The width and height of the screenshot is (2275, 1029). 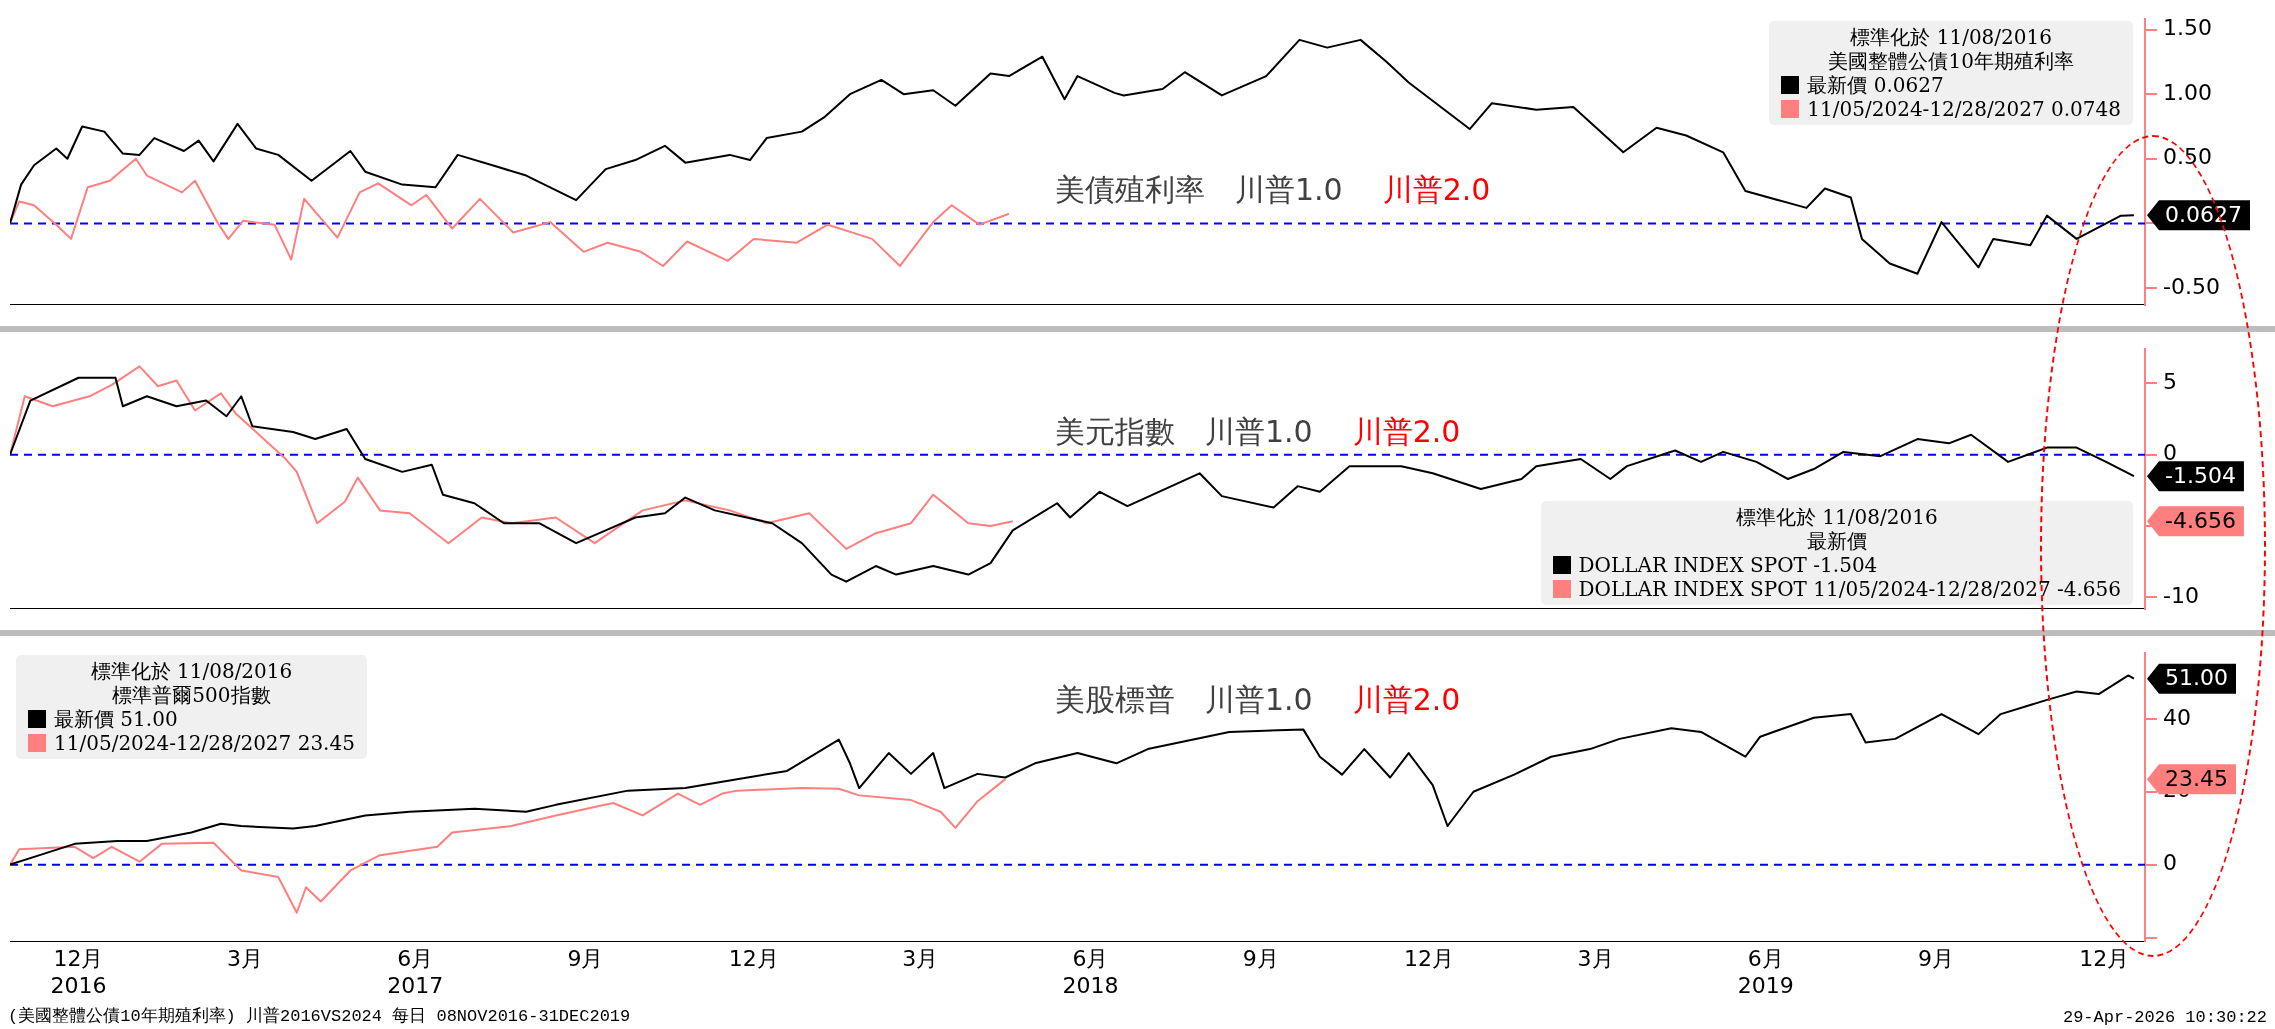 What do you see at coordinates (2203, 214) in the screenshot?
I see `text: 0.0627` at bounding box center [2203, 214].